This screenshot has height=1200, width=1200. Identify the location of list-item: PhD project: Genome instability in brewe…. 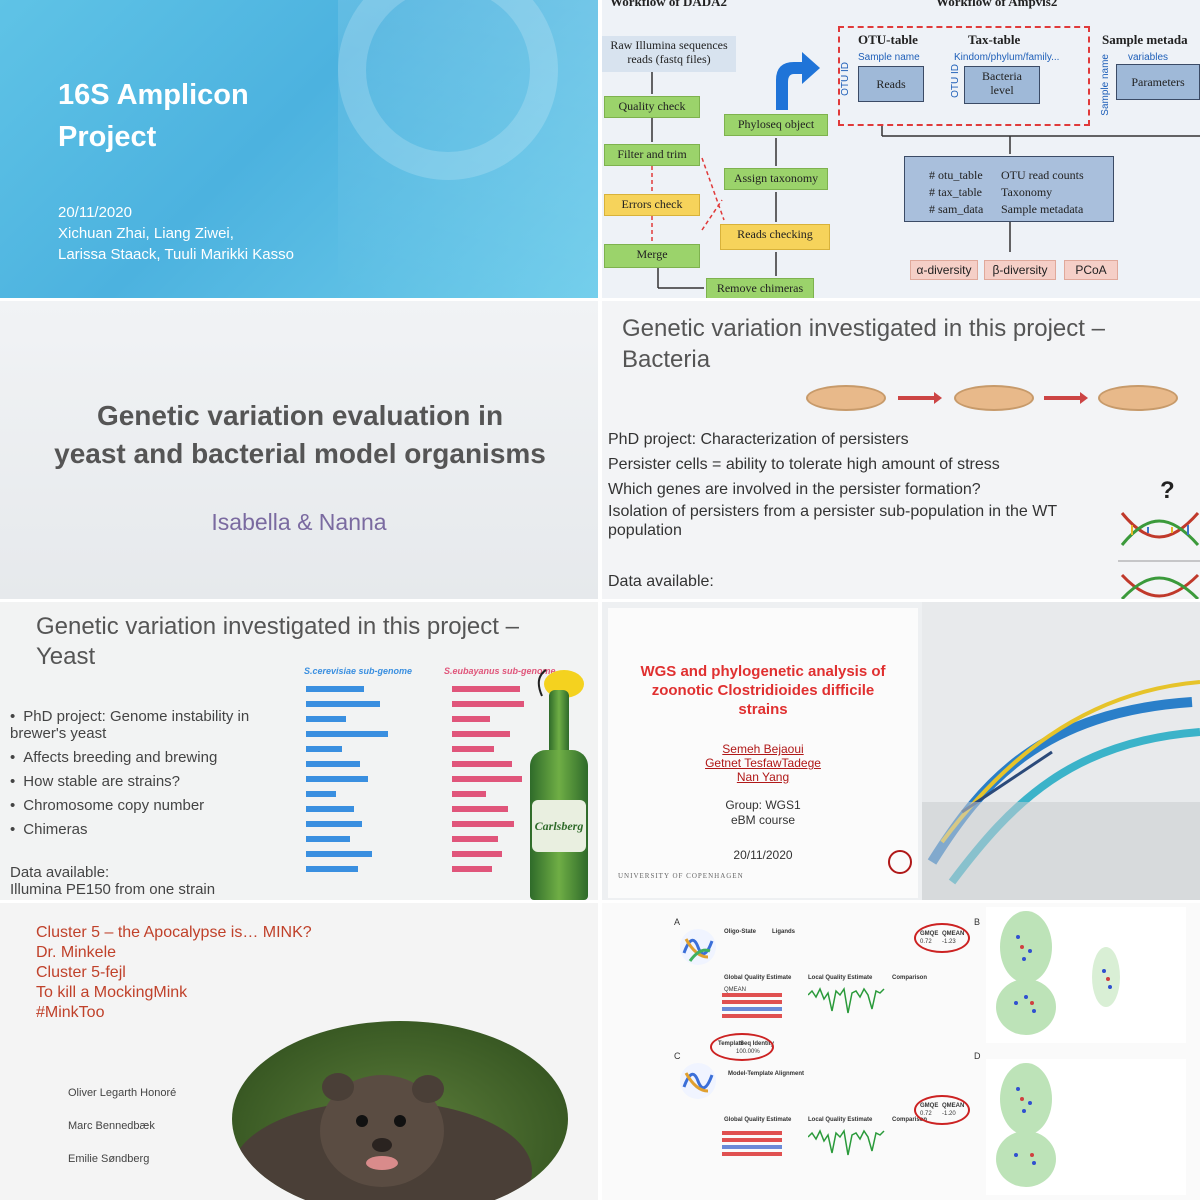
(145, 725).